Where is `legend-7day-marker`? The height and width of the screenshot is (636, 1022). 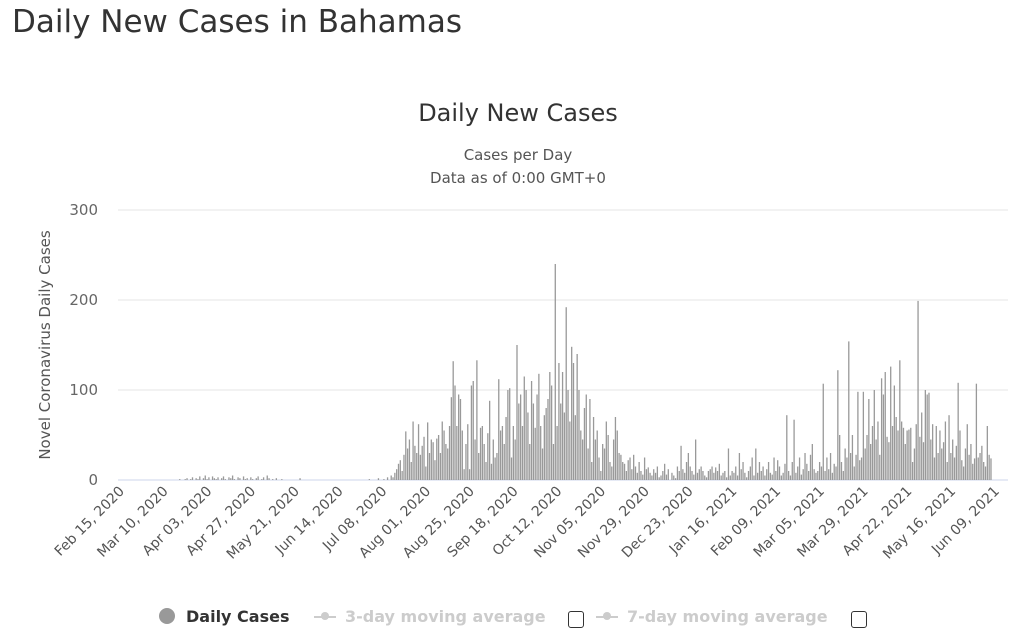 legend-7day-marker is located at coordinates (607, 616).